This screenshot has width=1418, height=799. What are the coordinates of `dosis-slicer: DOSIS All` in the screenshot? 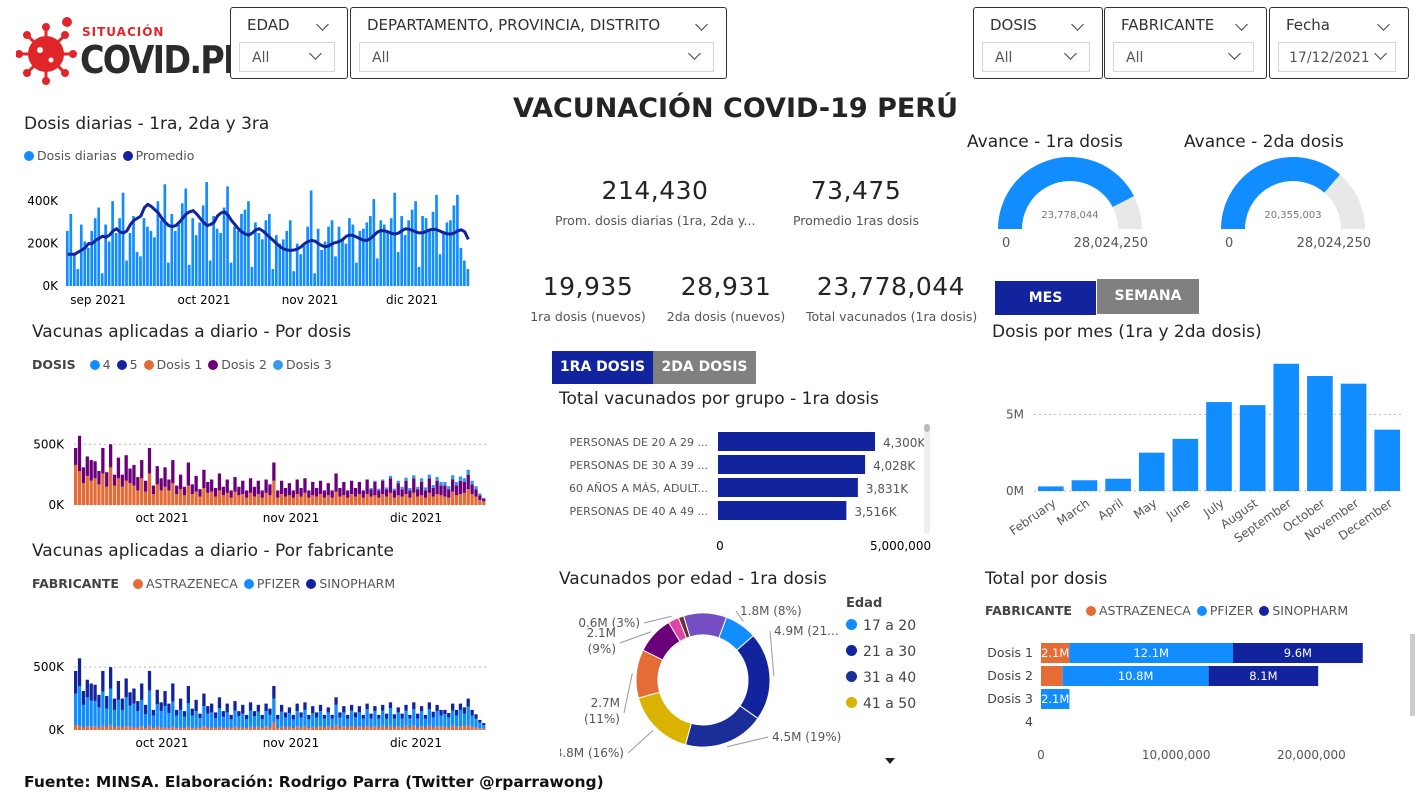 It's located at (1038, 43).